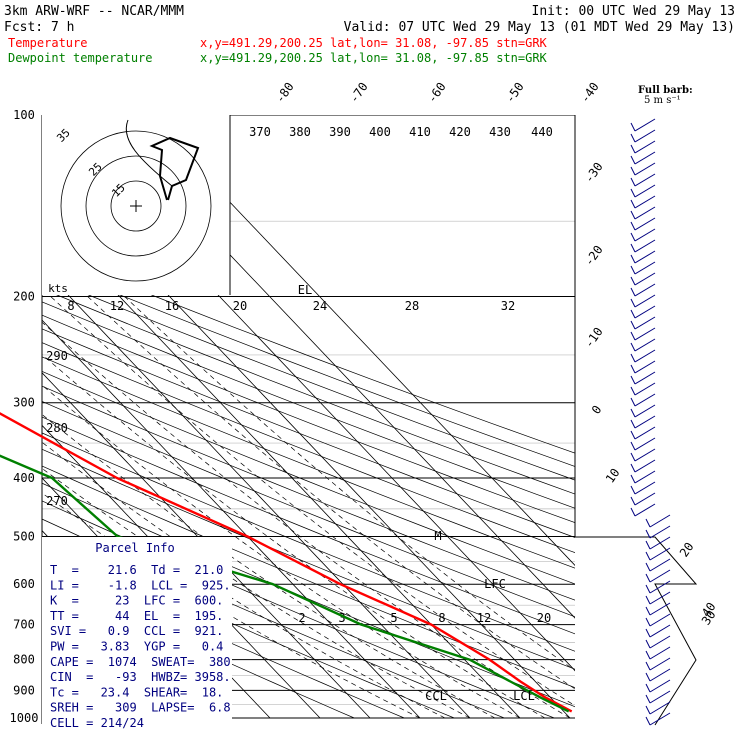 Image resolution: width=740 pixels, height=740 pixels. I want to click on legend-temperature: Temperature, so click(47, 43).